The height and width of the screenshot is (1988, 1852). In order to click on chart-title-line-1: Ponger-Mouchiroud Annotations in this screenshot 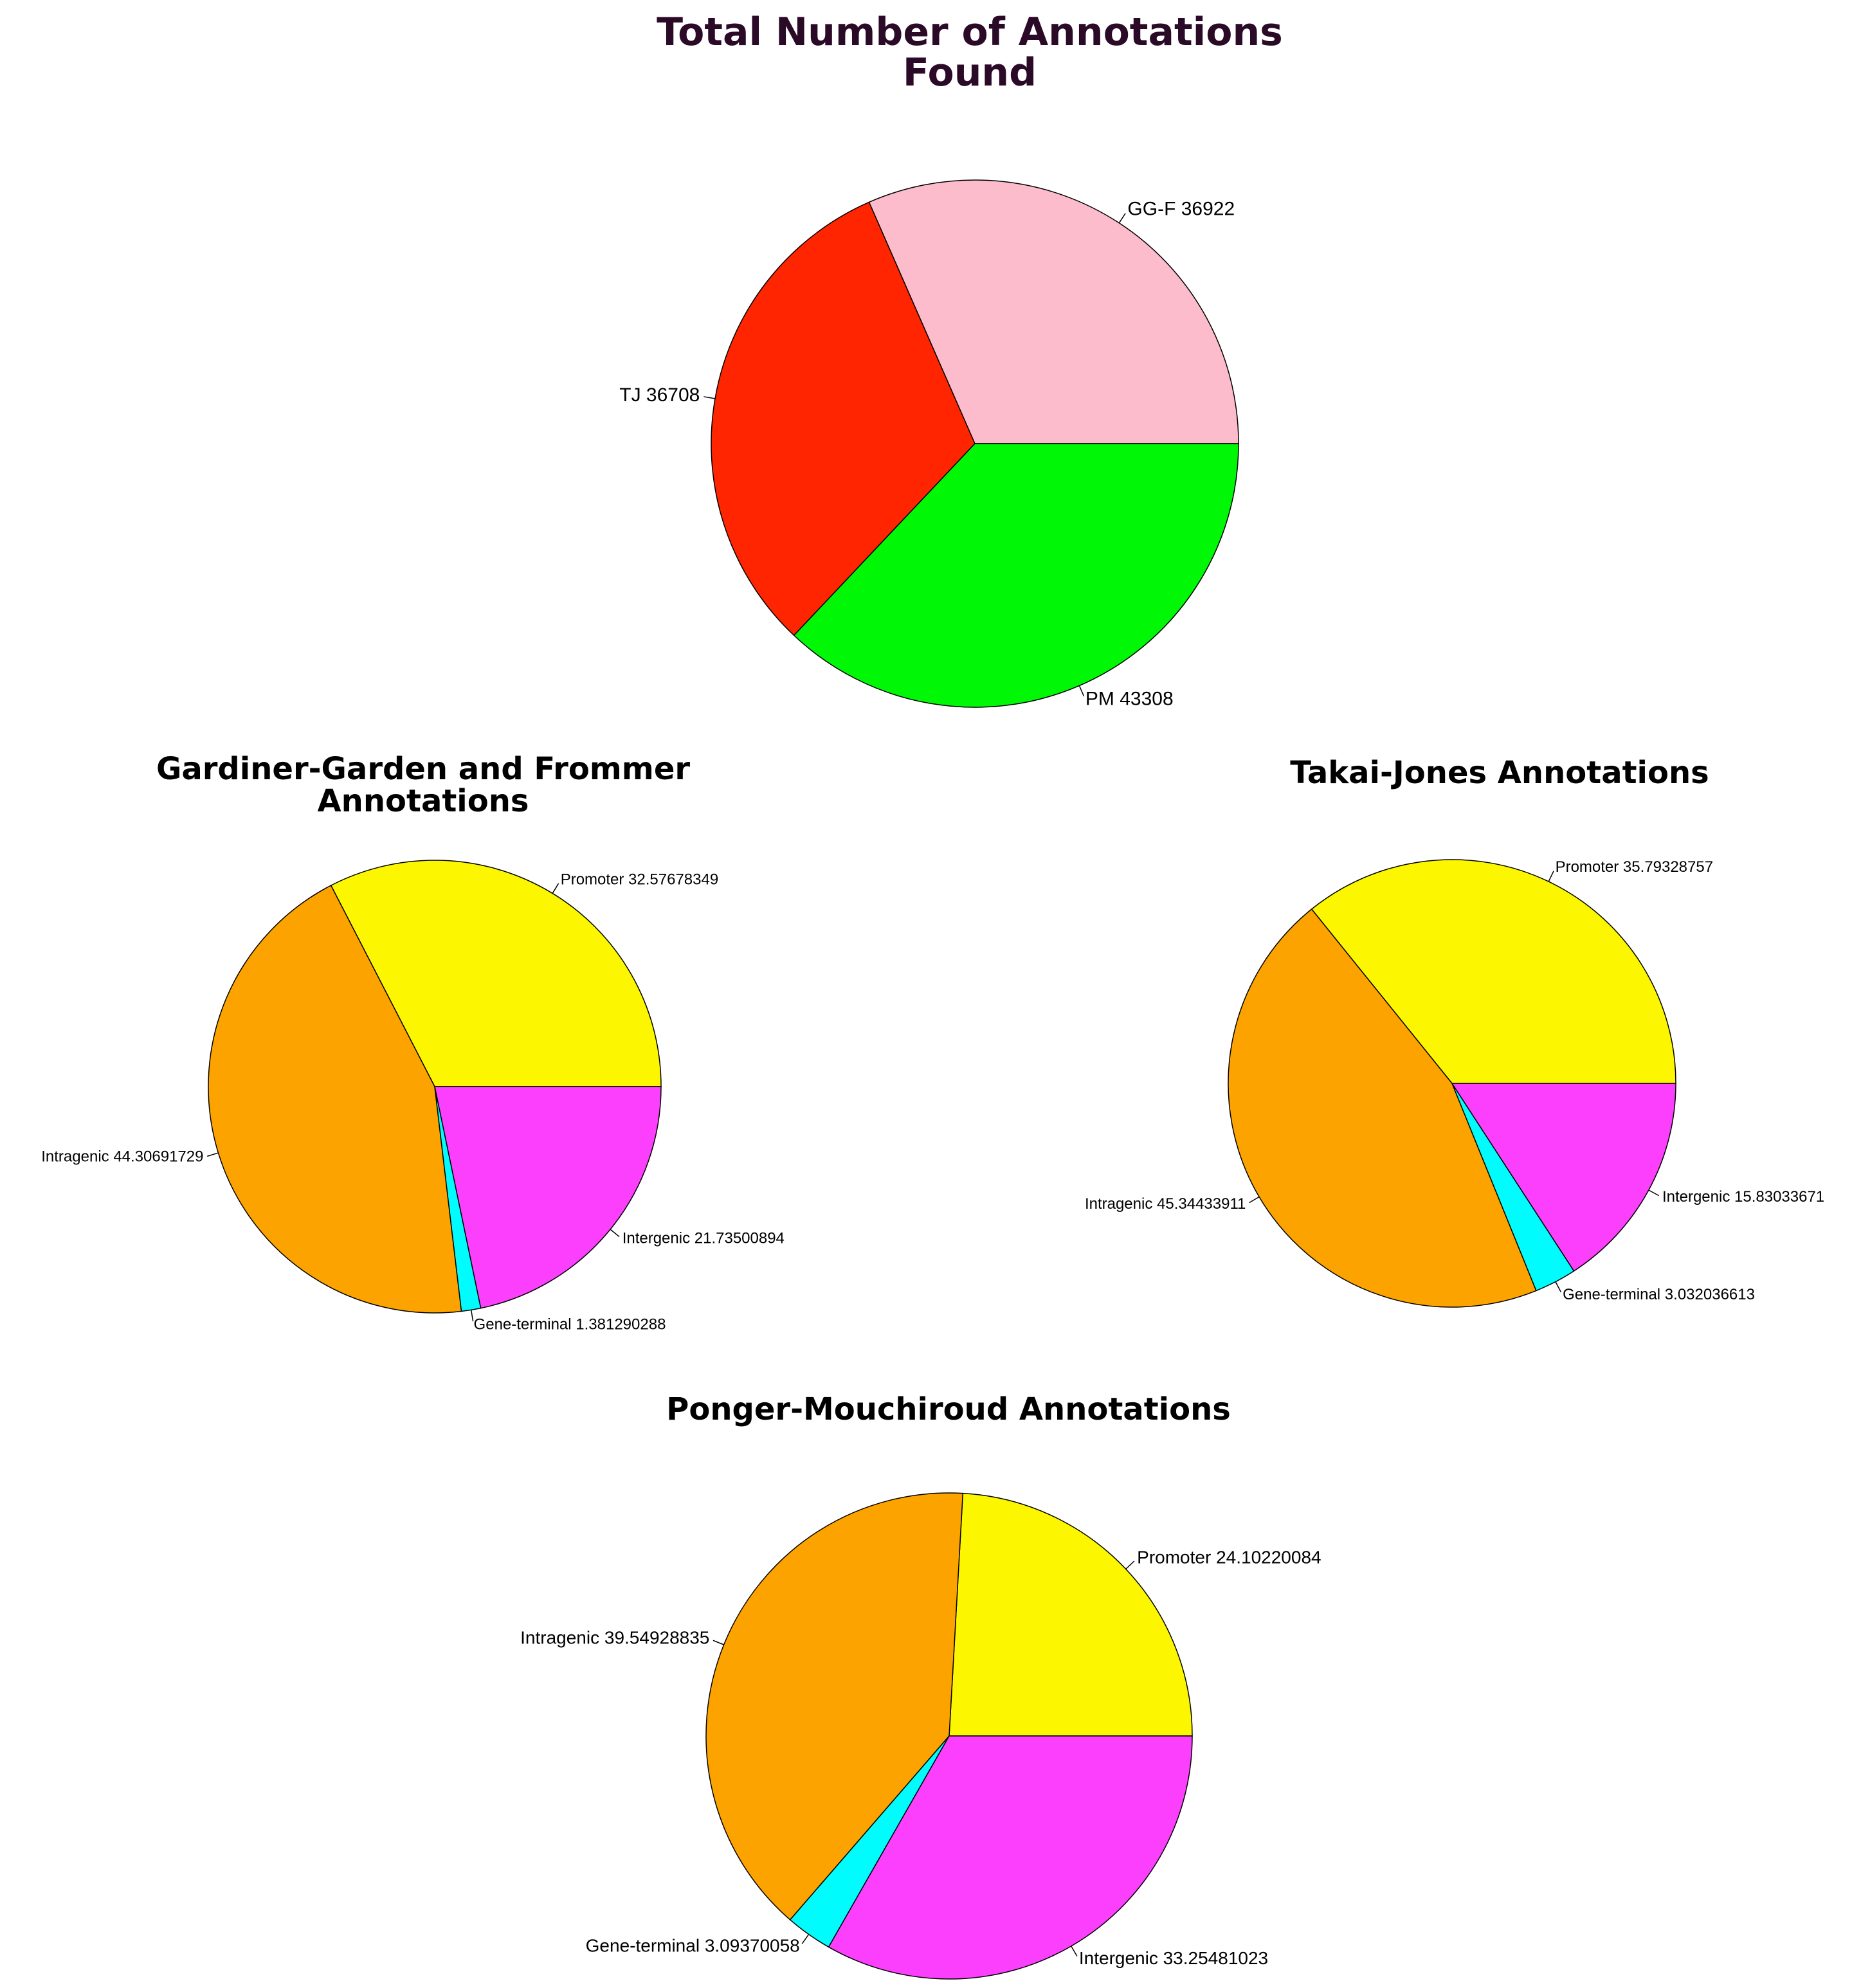, I will do `click(948, 1409)`.